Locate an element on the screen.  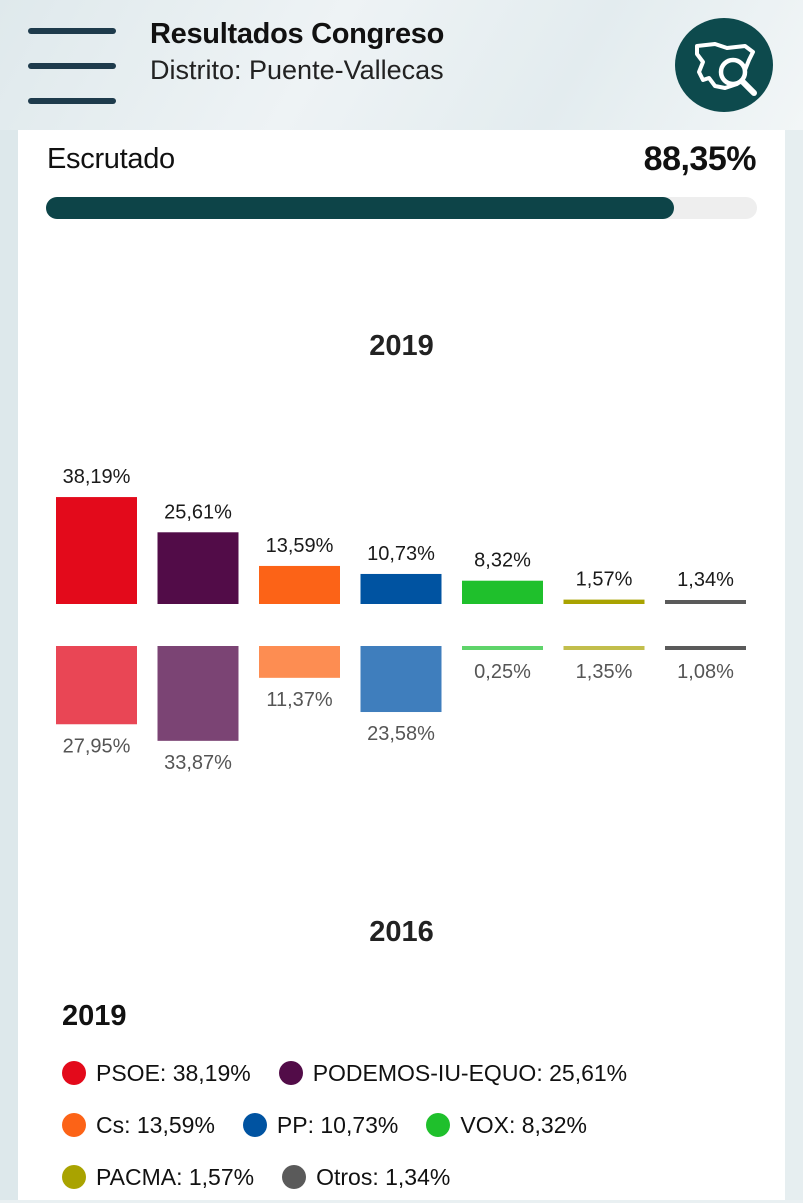
label-2019-pacma: 1,57% is located at coordinates (604, 580).